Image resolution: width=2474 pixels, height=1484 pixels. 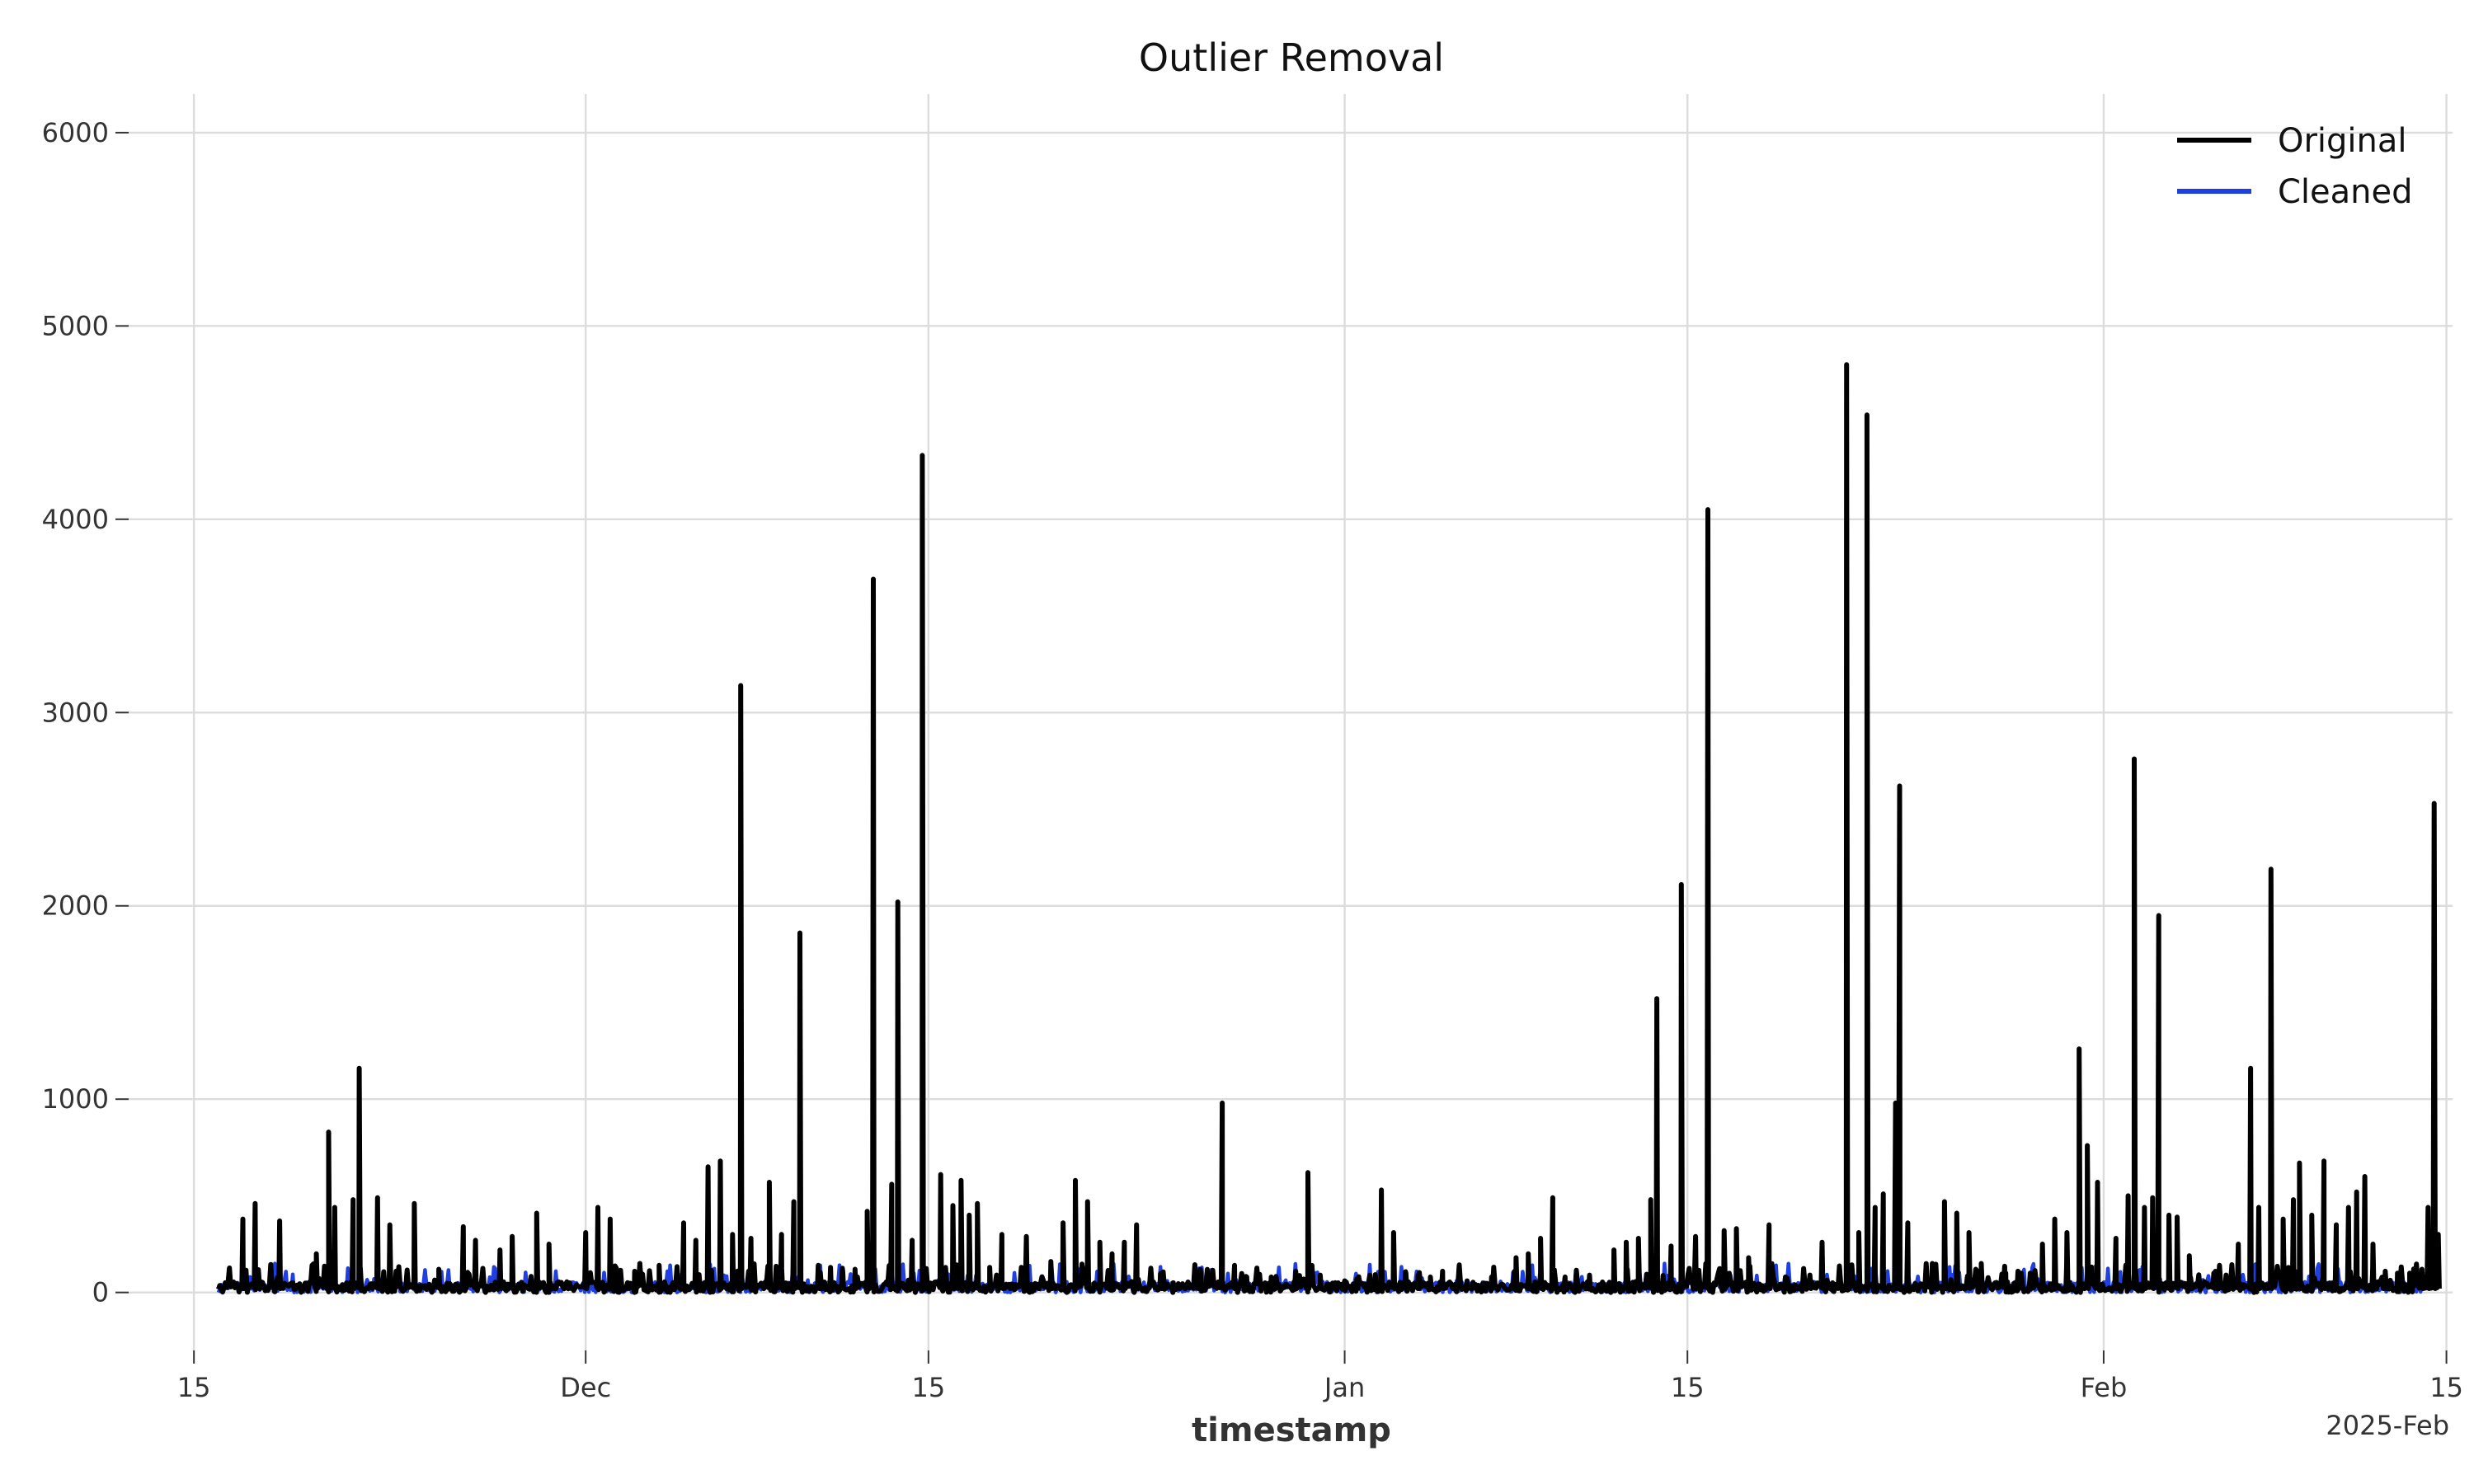 What do you see at coordinates (2387, 1425) in the screenshot?
I see `x-axis-offset-label: 2025-Feb` at bounding box center [2387, 1425].